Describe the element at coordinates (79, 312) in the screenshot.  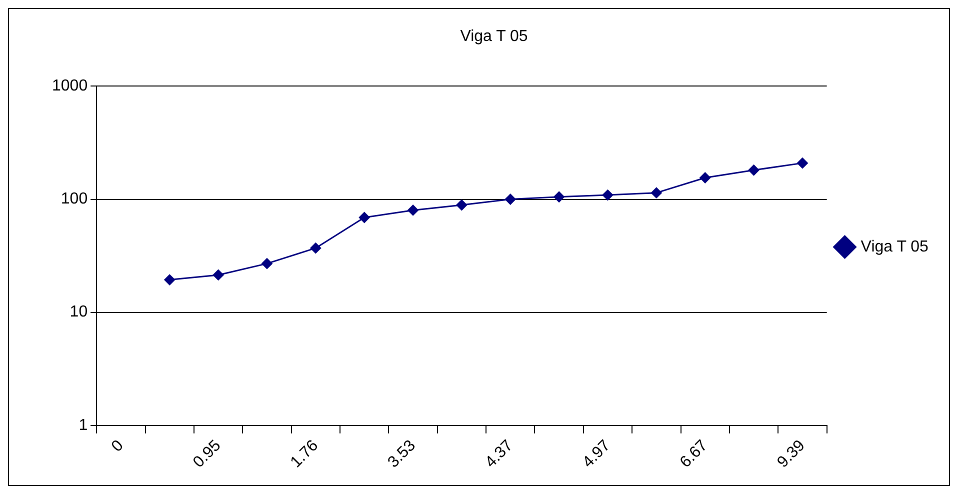
I see `y-tick-label: 10` at that location.